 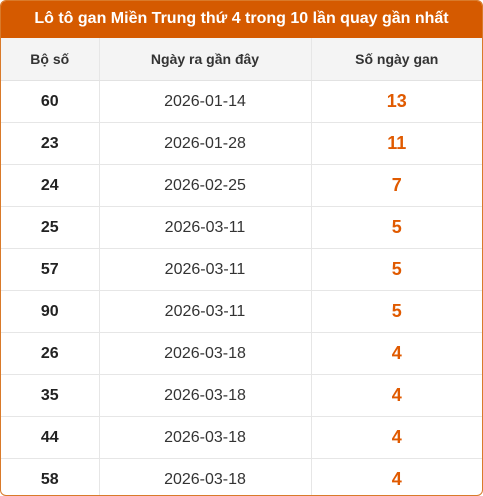 What do you see at coordinates (50, 353) in the screenshot?
I see `cell-number: 26` at bounding box center [50, 353].